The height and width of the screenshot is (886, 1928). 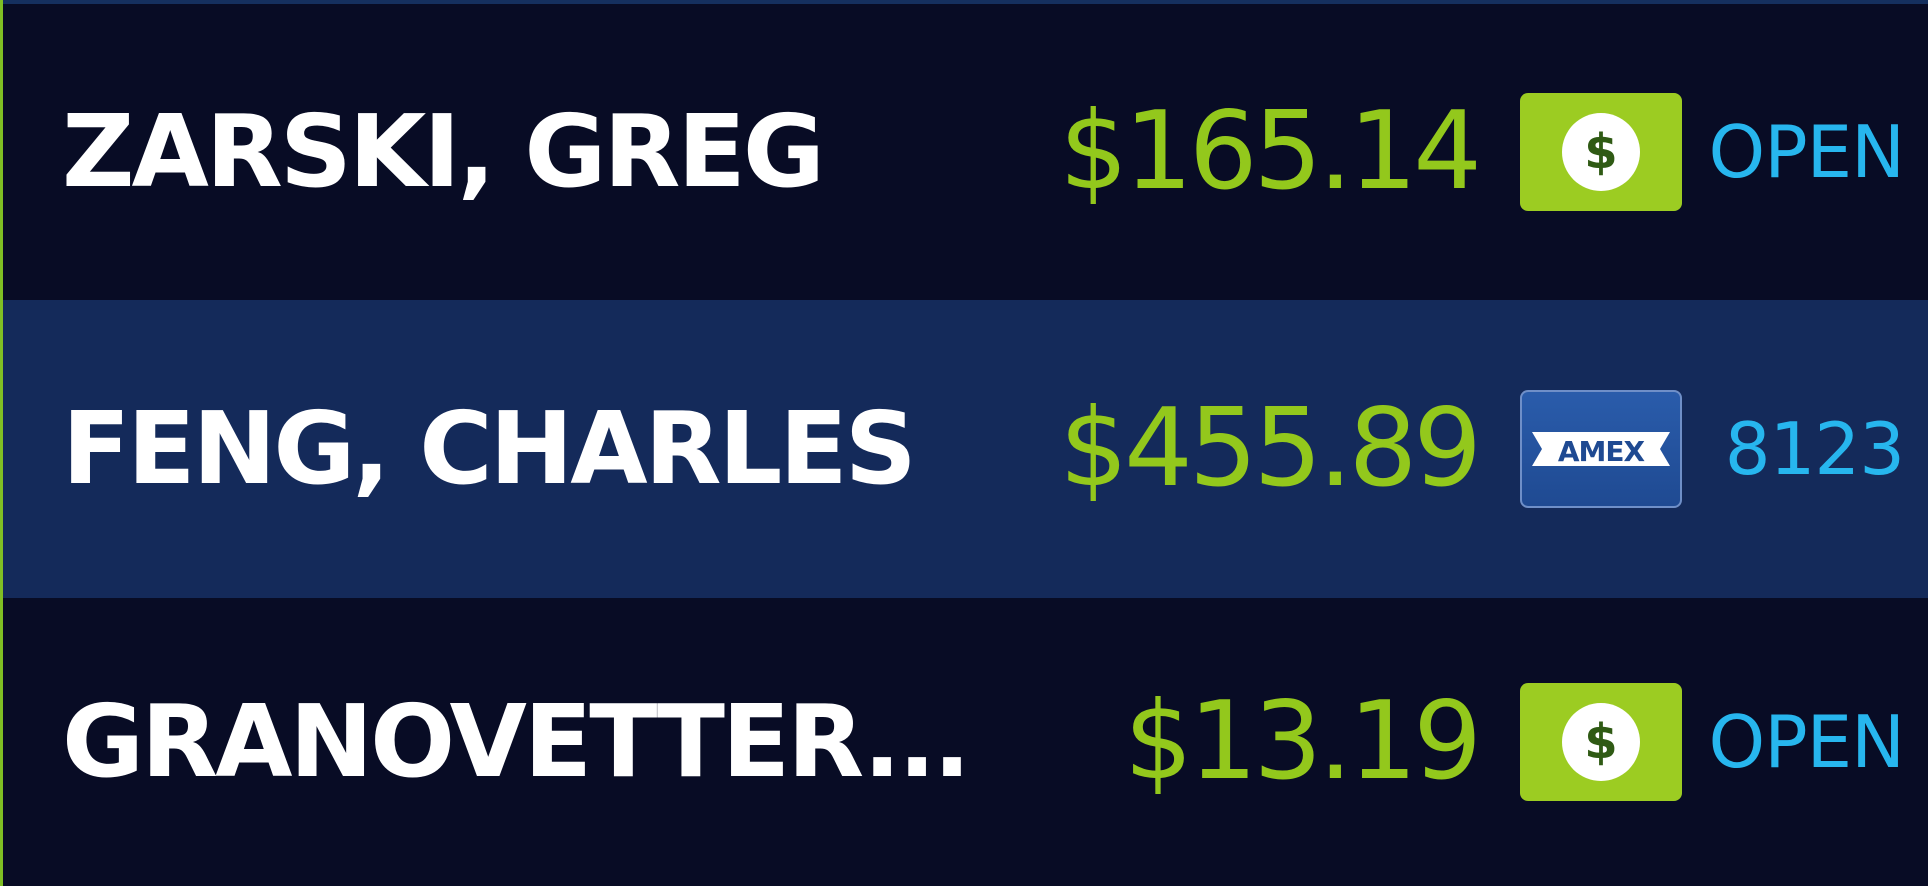 What do you see at coordinates (1303, 741) in the screenshot?
I see `check-amount: $13.19` at bounding box center [1303, 741].